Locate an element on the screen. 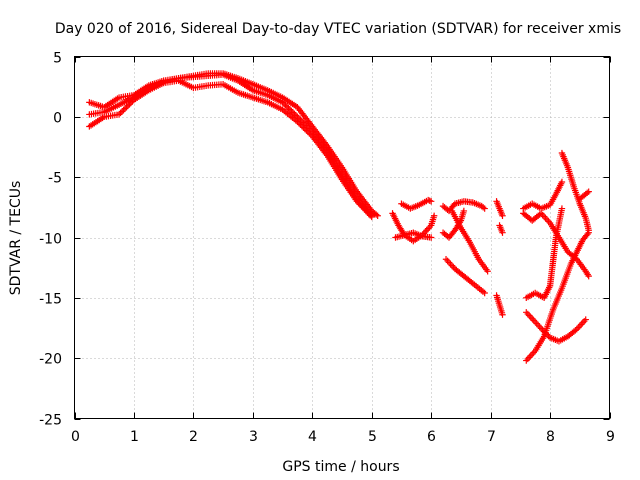 Image resolution: width=640 pixels, height=480 pixels. x-tick-label: 2 is located at coordinates (193, 437).